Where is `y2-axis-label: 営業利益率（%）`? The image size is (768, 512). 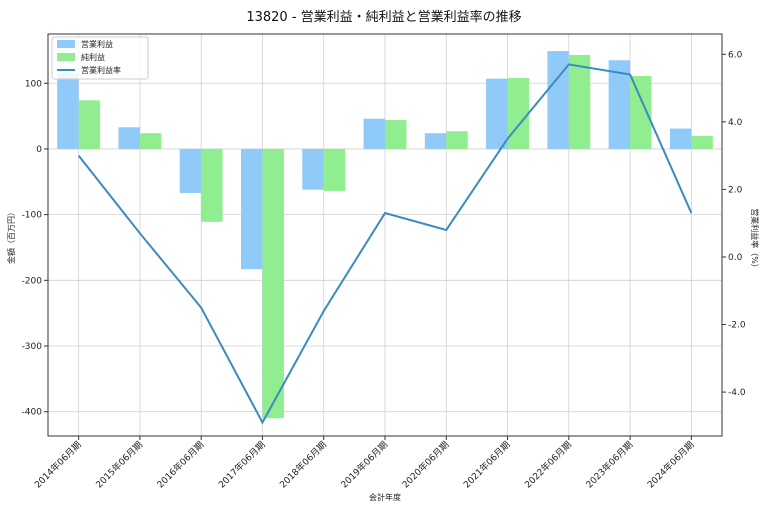
y2-axis-label: 営業利益率（%） is located at coordinates (755, 240).